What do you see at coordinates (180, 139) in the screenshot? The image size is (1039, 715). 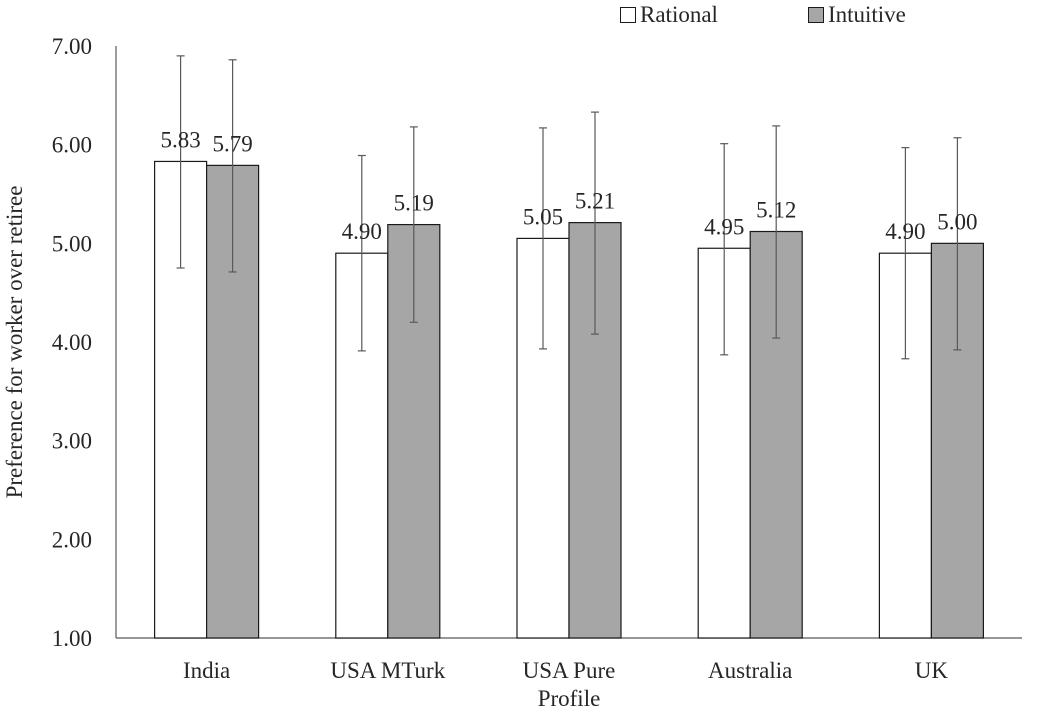 I see `data-label: 5.83` at bounding box center [180, 139].